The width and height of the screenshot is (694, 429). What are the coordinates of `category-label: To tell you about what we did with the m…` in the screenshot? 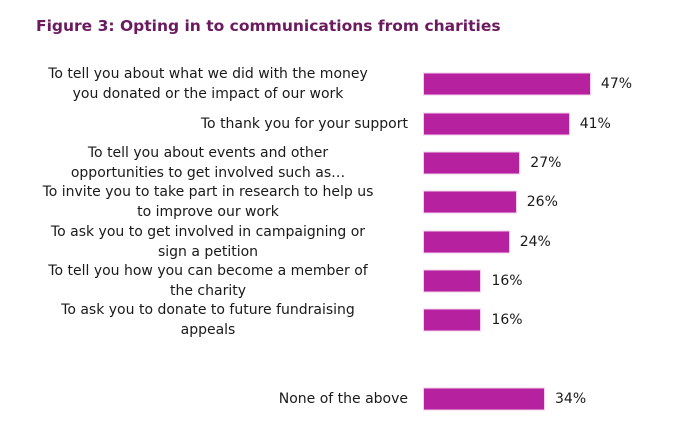 It's located at (208, 84).